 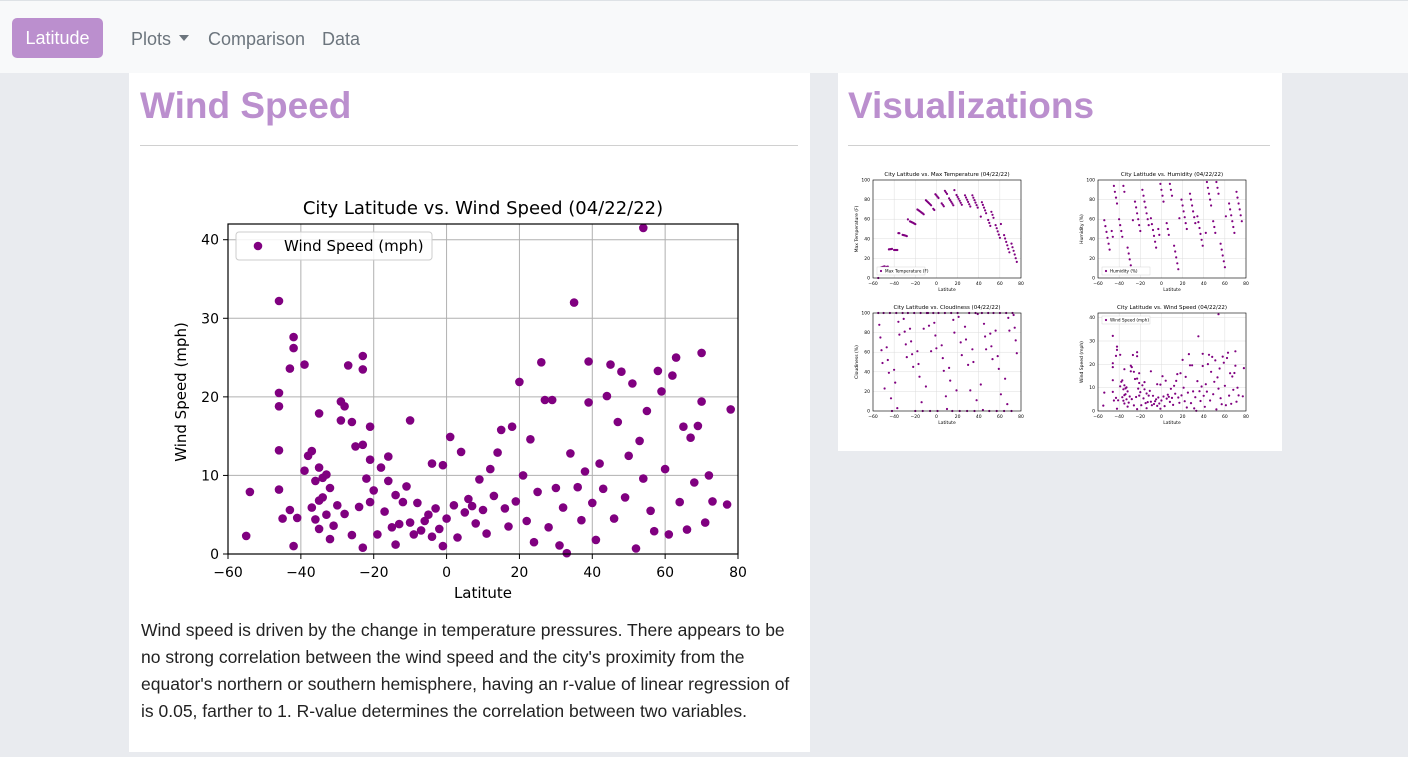 I want to click on nav-plots-dropdown: Plots, so click(x=160, y=39).